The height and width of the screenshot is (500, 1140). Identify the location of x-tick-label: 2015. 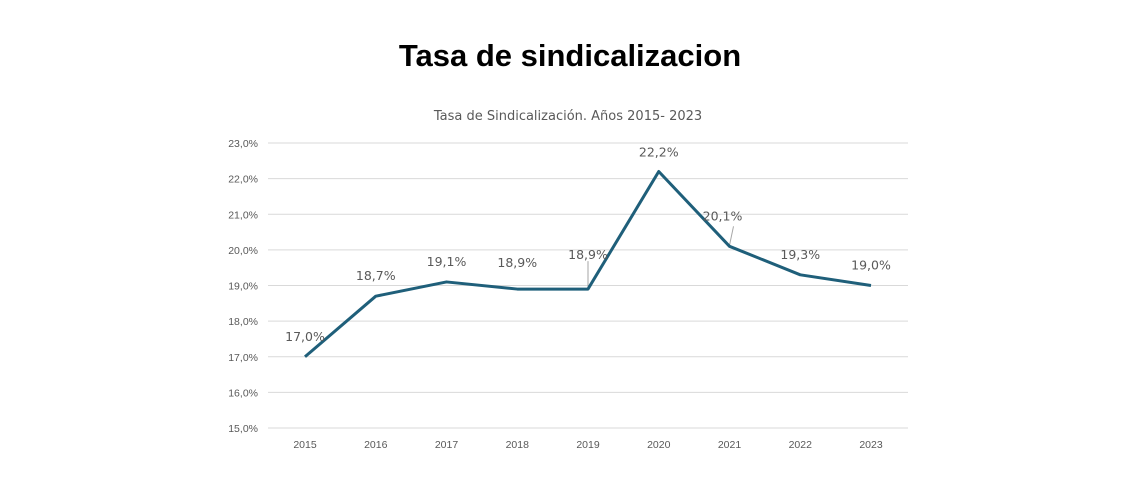
(305, 445).